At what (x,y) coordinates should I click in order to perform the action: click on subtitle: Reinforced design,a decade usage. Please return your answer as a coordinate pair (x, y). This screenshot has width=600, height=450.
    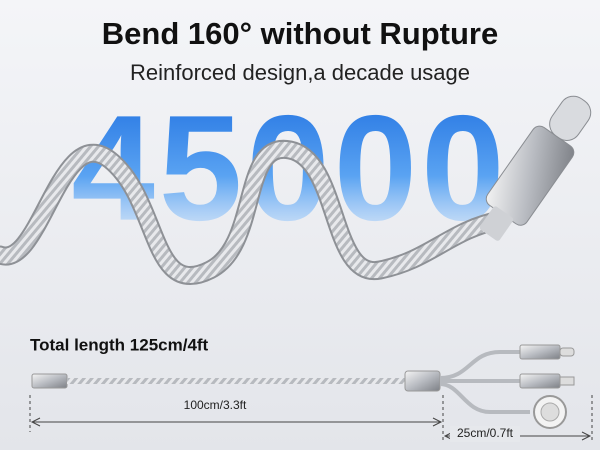
    Looking at the image, I should click on (300, 72).